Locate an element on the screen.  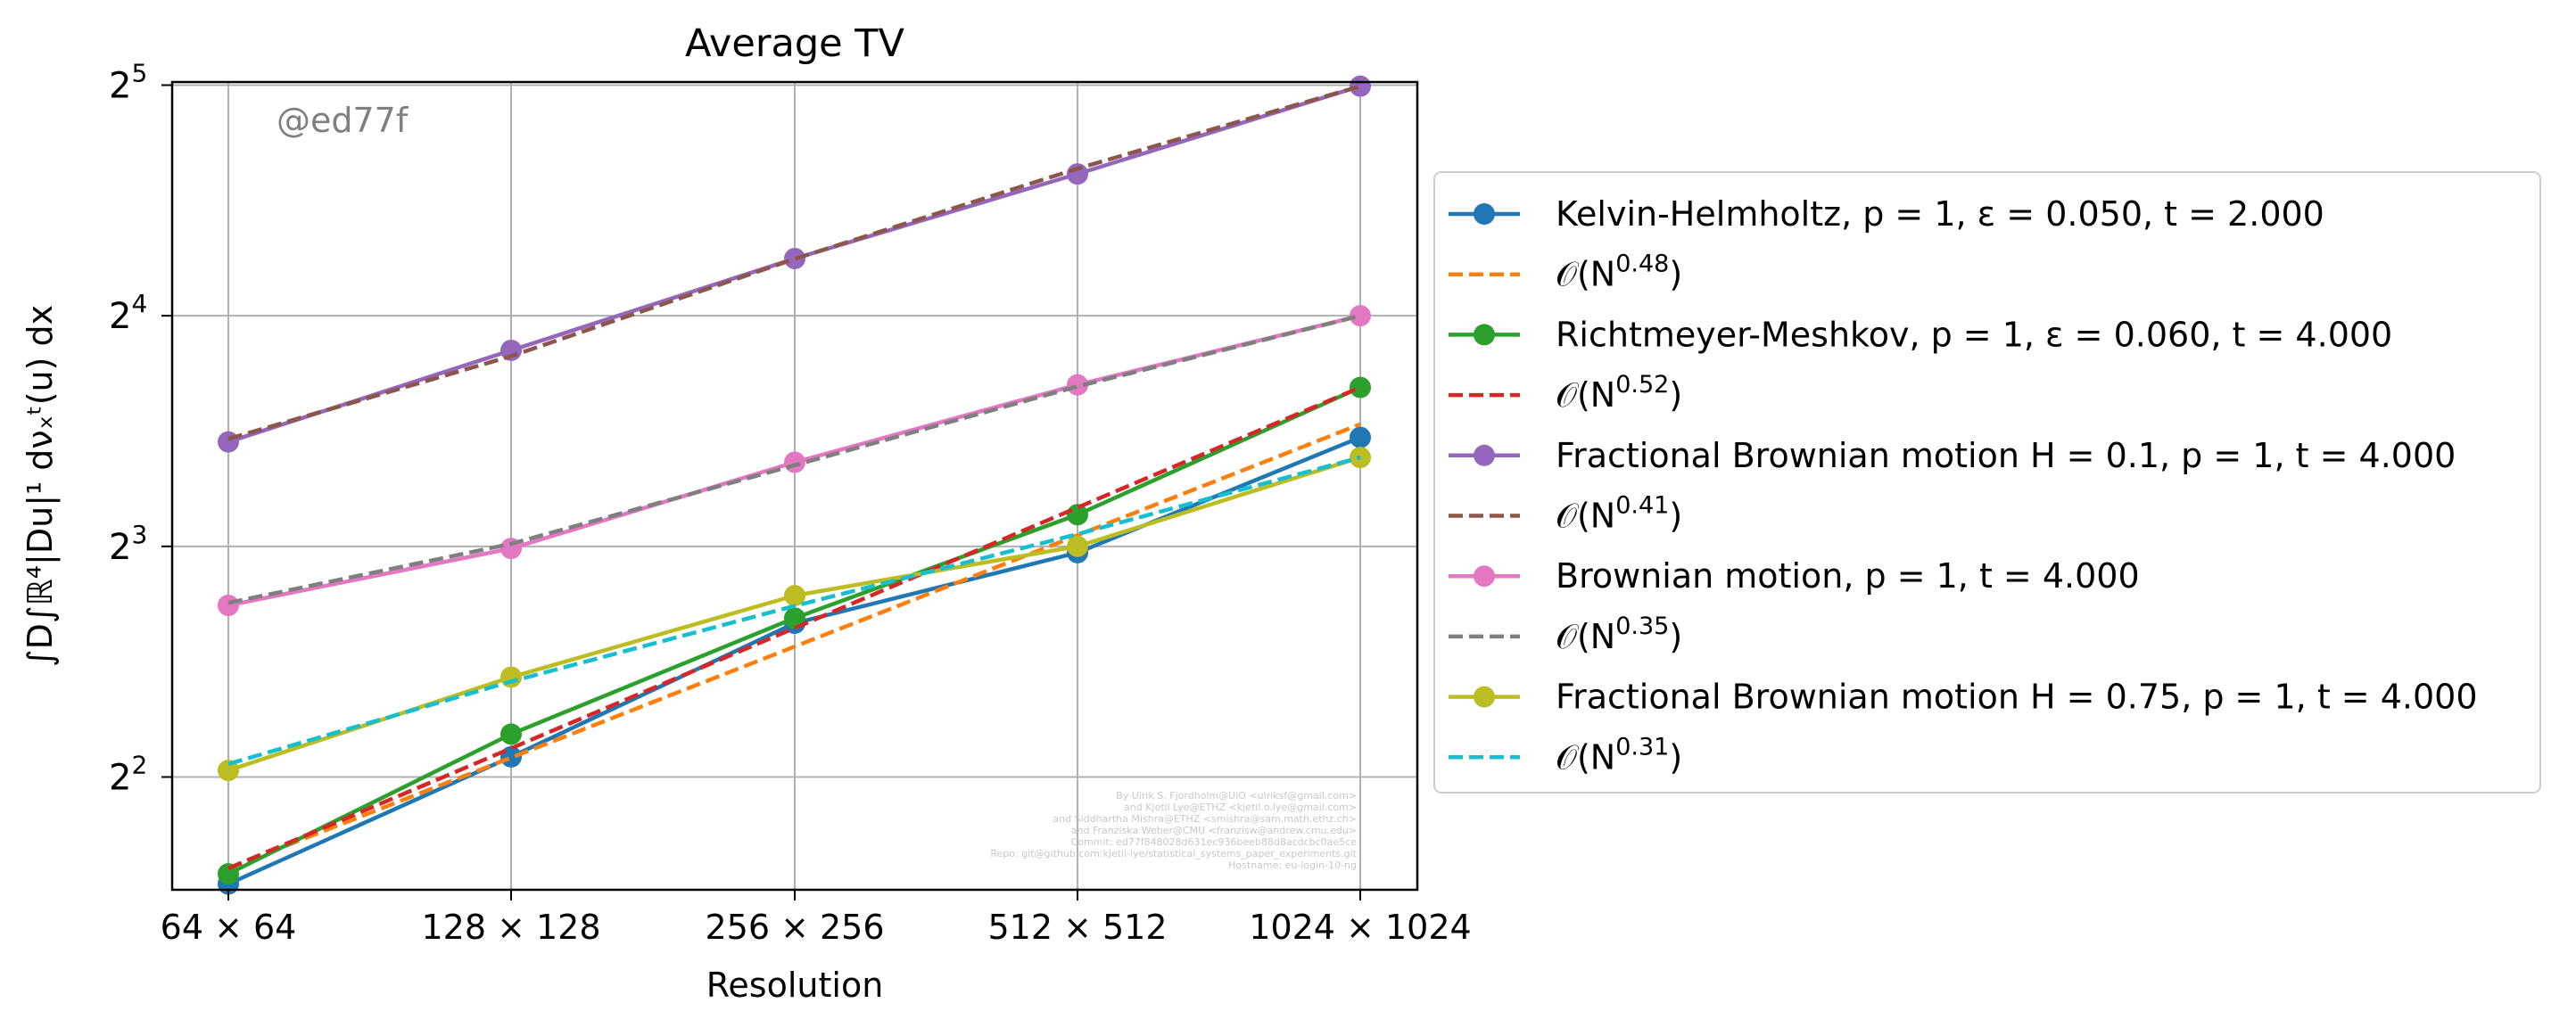
legend-label: 𝒪(N0.41) is located at coordinates (1619, 514).